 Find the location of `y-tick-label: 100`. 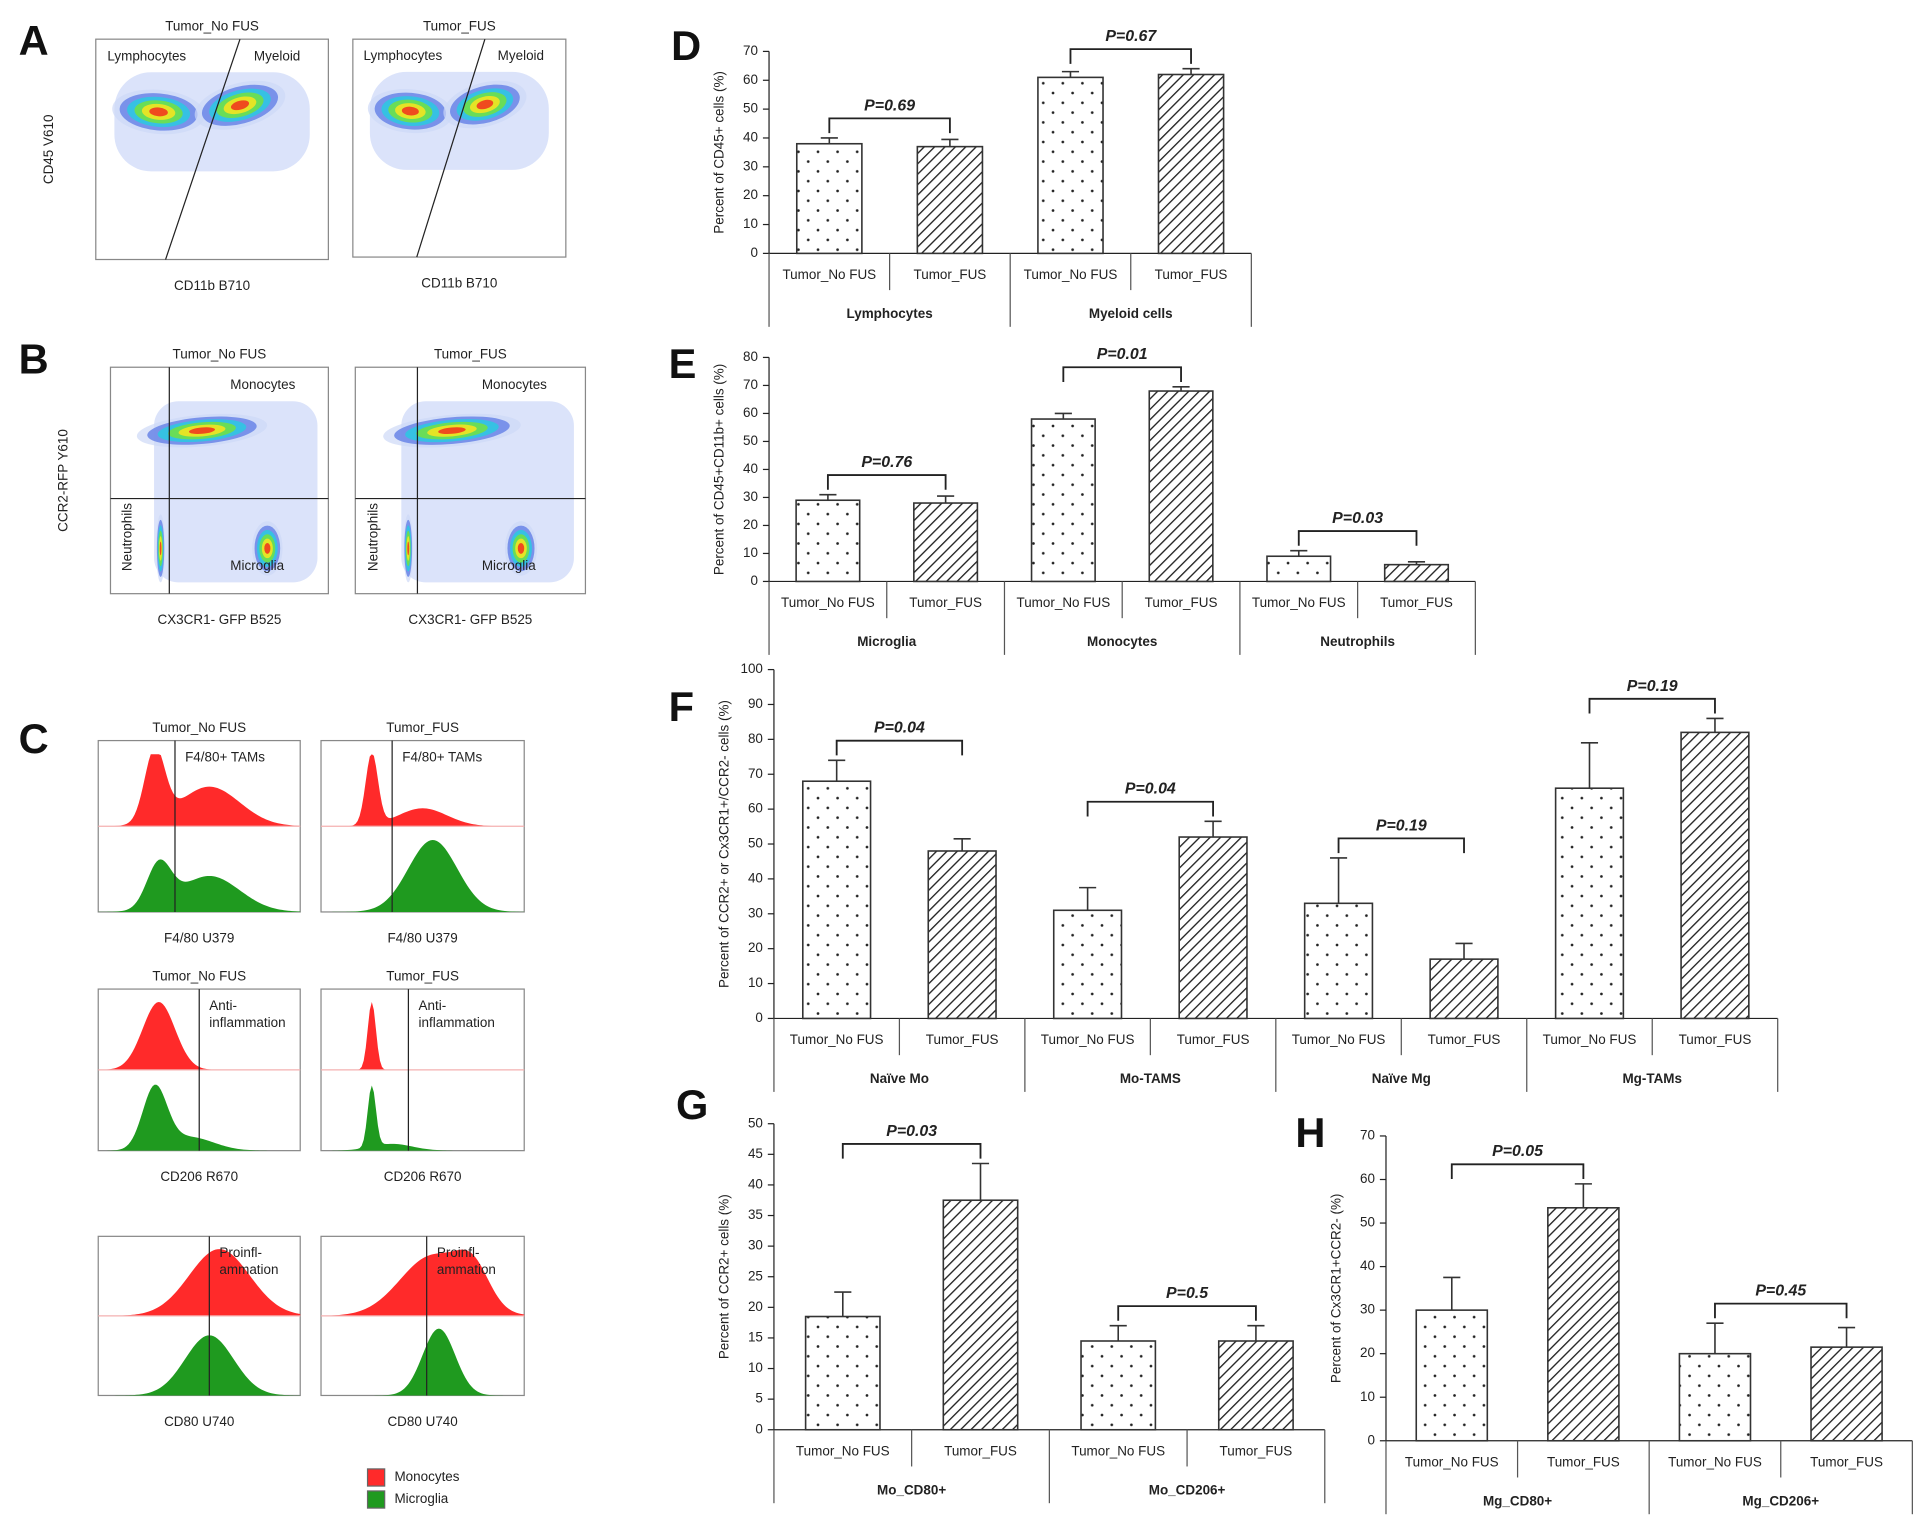

y-tick-label: 100 is located at coordinates (751, 668).